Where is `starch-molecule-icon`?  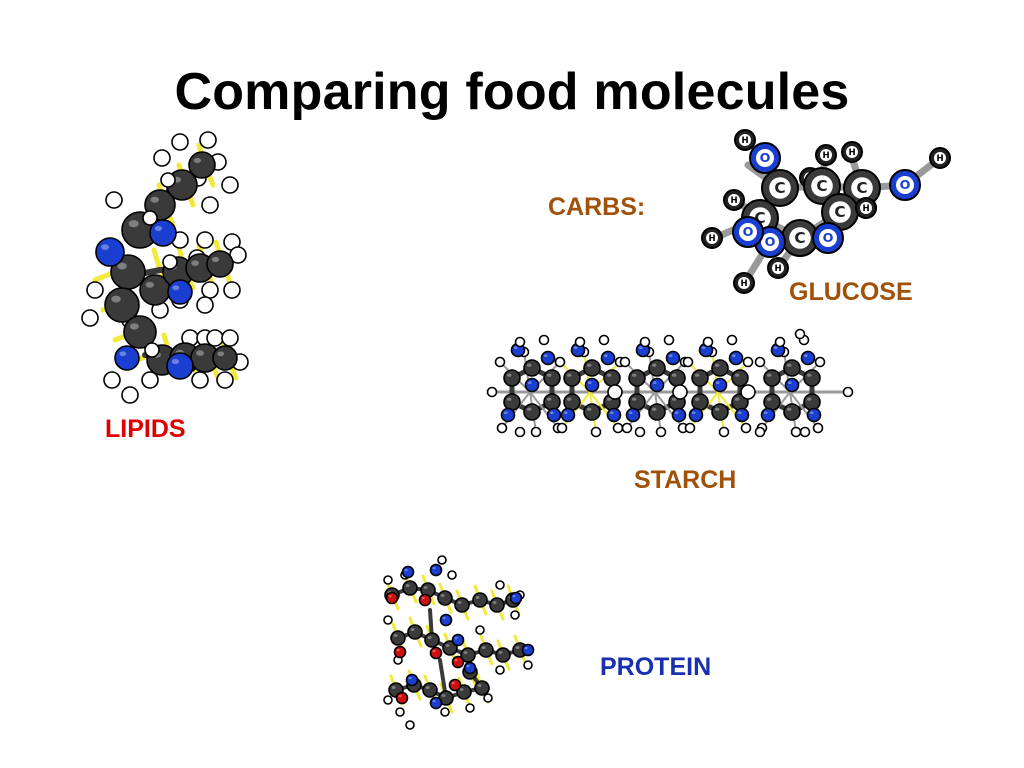
starch-molecule-icon is located at coordinates (670, 383).